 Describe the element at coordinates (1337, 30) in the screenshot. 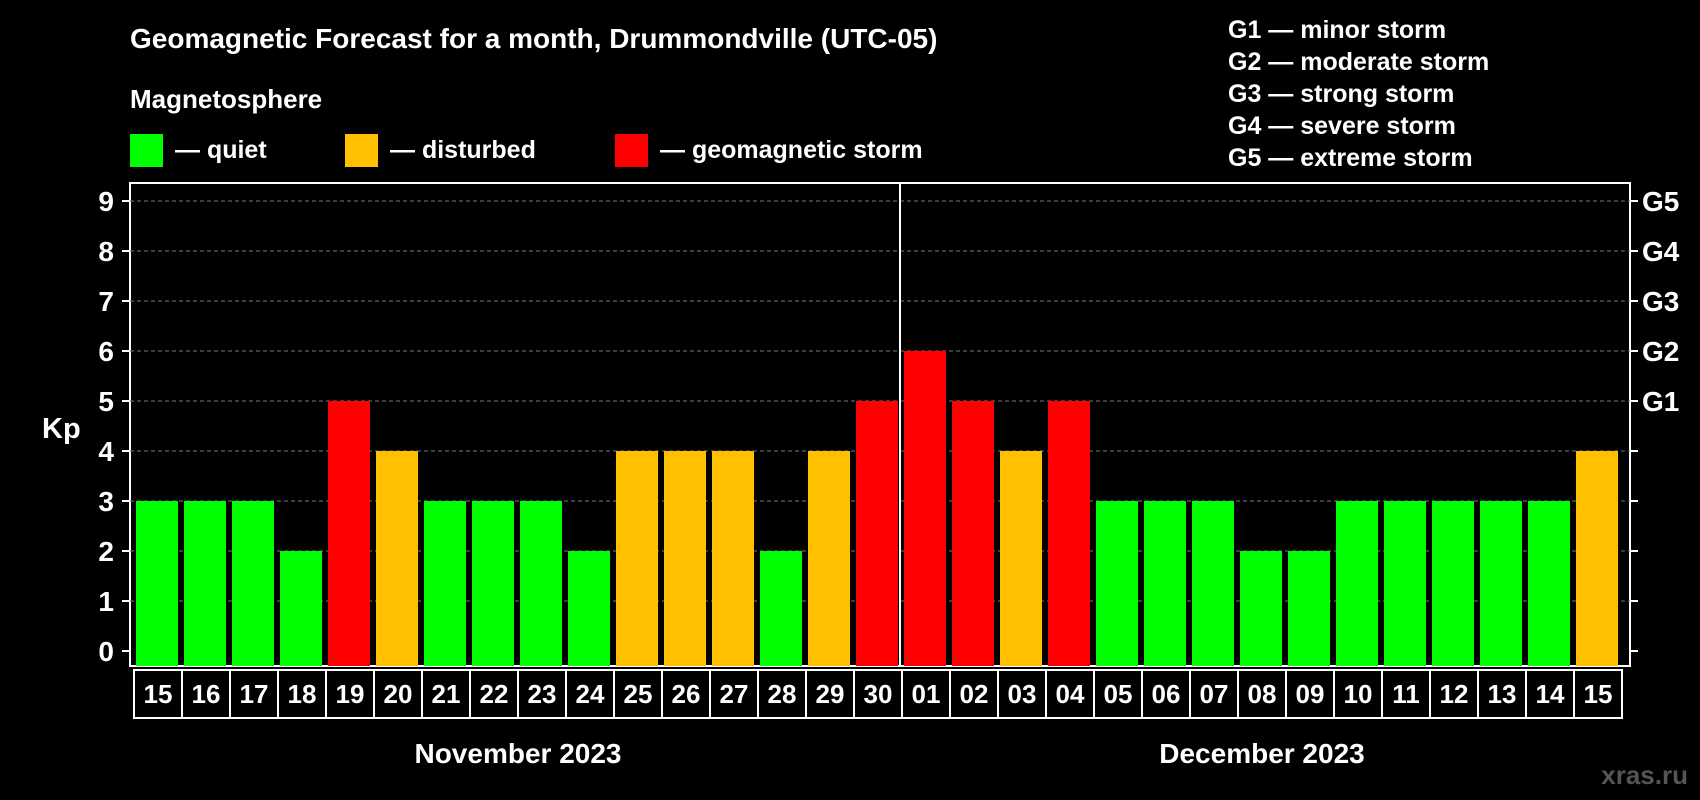

I see `storm-scale-item-0: G1 — minor storm` at that location.